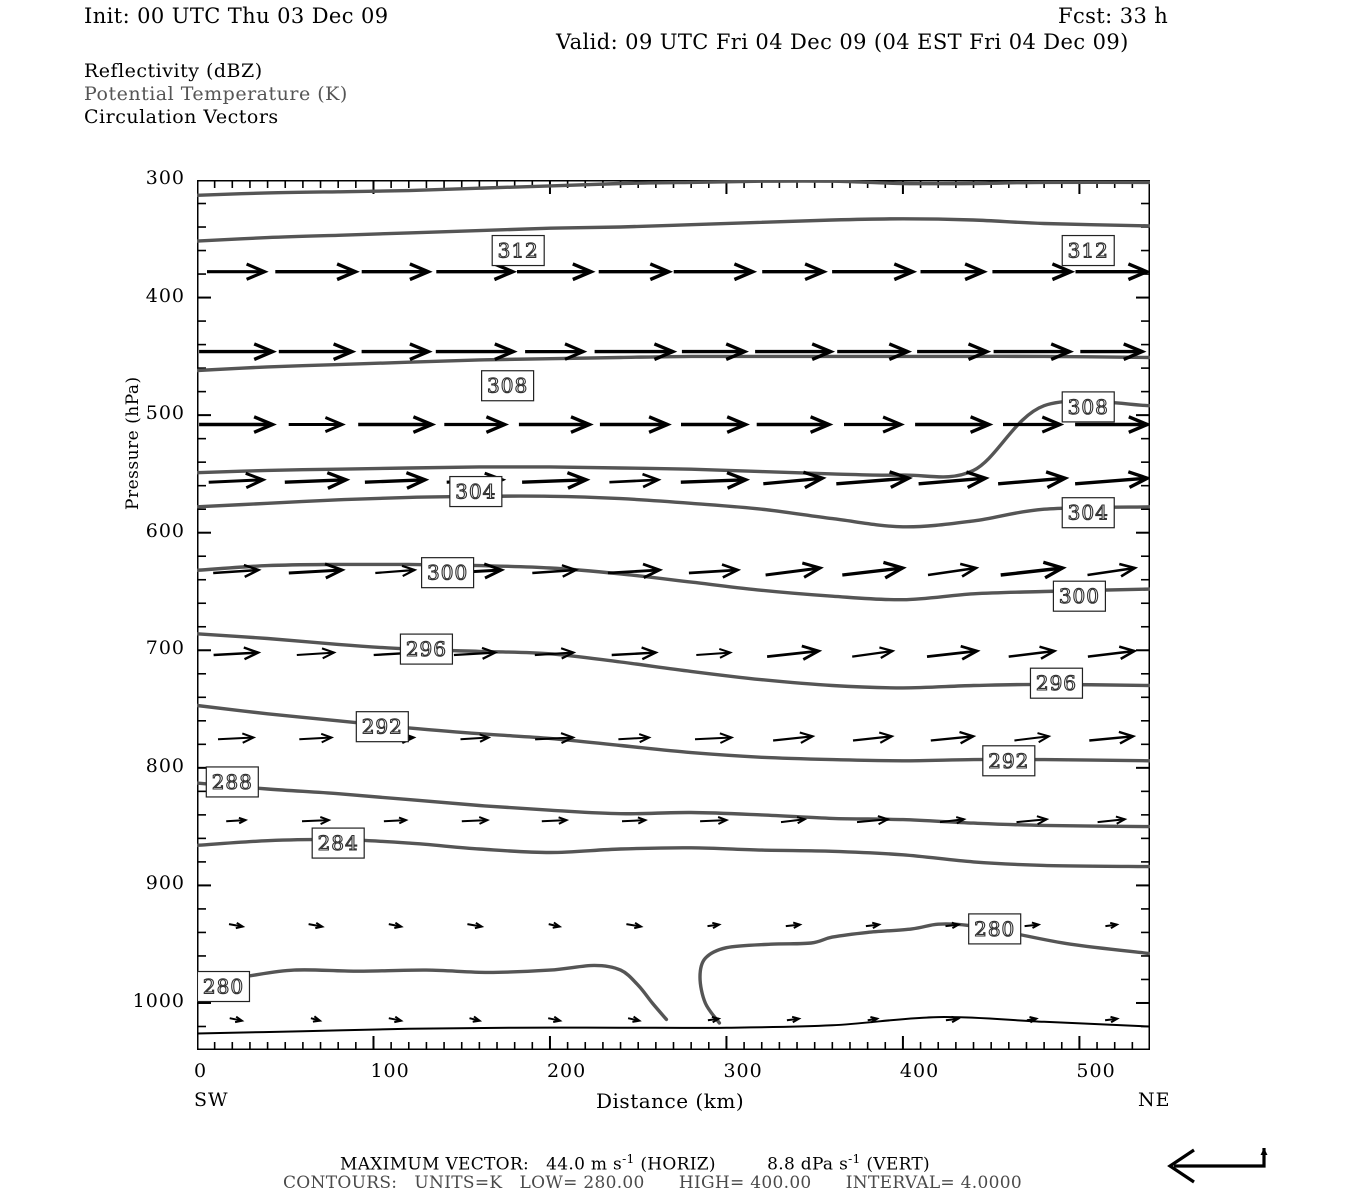 This screenshot has height=1200, width=1350. What do you see at coordinates (232, 782) in the screenshot?
I see `contour-label-288: 288` at bounding box center [232, 782].